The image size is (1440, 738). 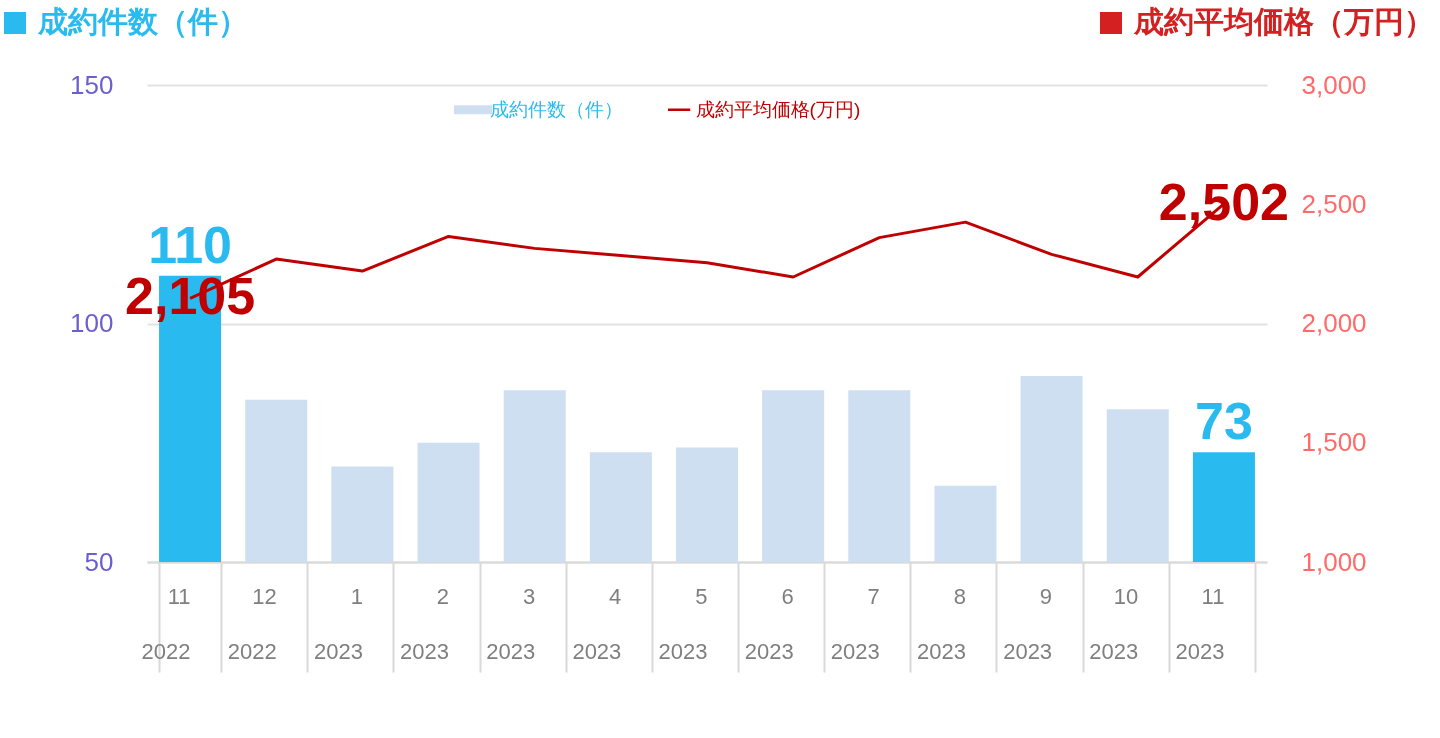 What do you see at coordinates (1200, 623) in the screenshot?
I see `category-label: 11 2023` at bounding box center [1200, 623].